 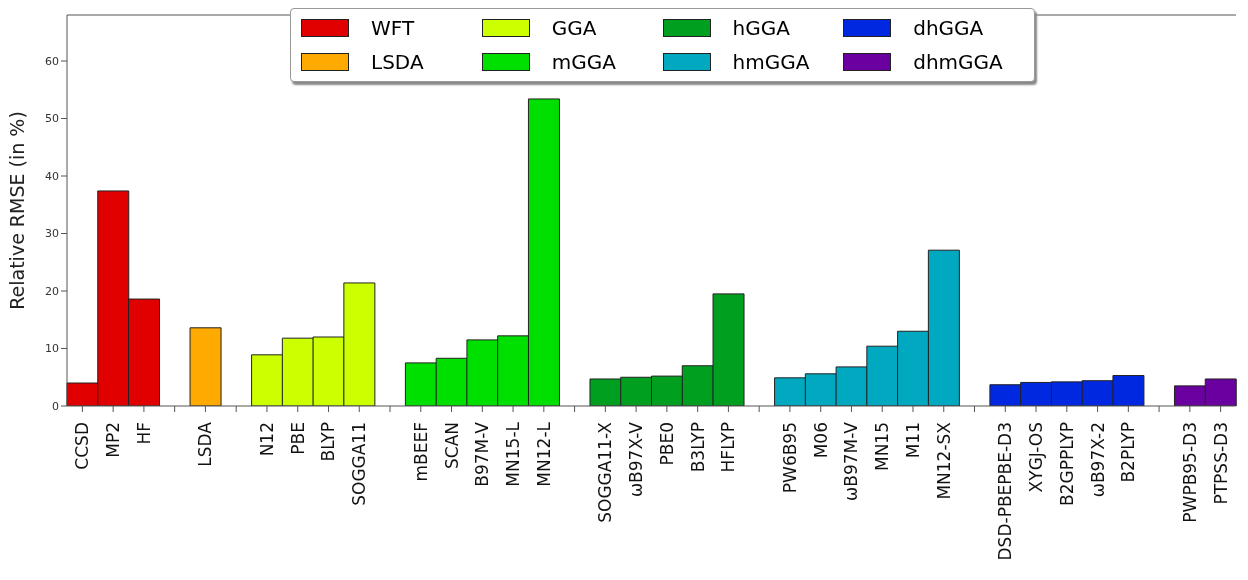 I want to click on x-tick-label: SOGGA11, so click(x=359, y=464).